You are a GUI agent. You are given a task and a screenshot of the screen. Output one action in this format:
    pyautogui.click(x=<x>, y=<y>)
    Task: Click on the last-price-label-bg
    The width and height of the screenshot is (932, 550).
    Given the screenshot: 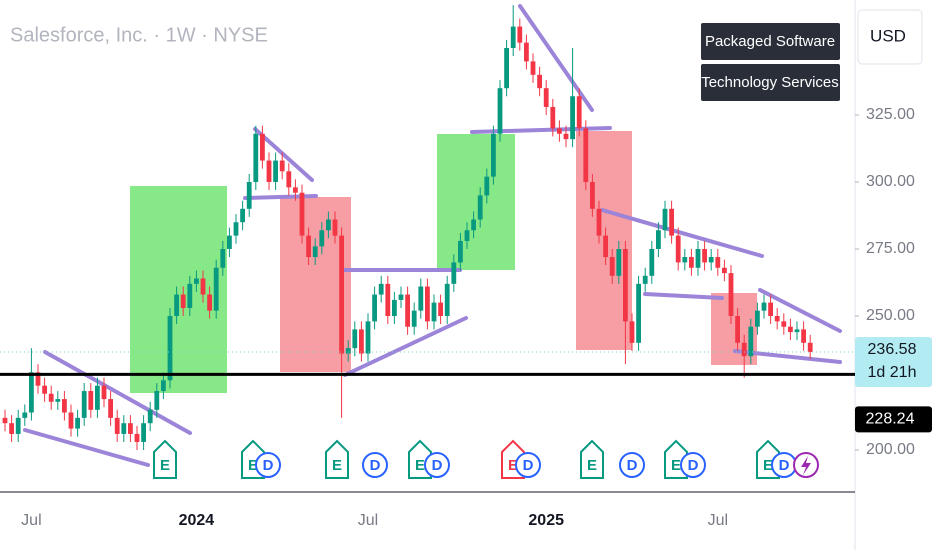 What is the action you would take?
    pyautogui.click(x=893, y=361)
    